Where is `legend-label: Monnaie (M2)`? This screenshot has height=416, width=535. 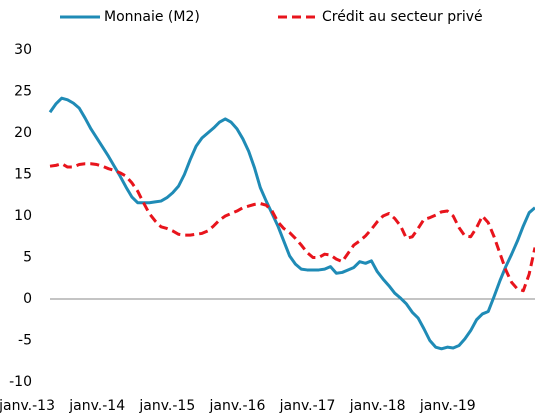
legend-label: Monnaie (M2) is located at coordinates (152, 17).